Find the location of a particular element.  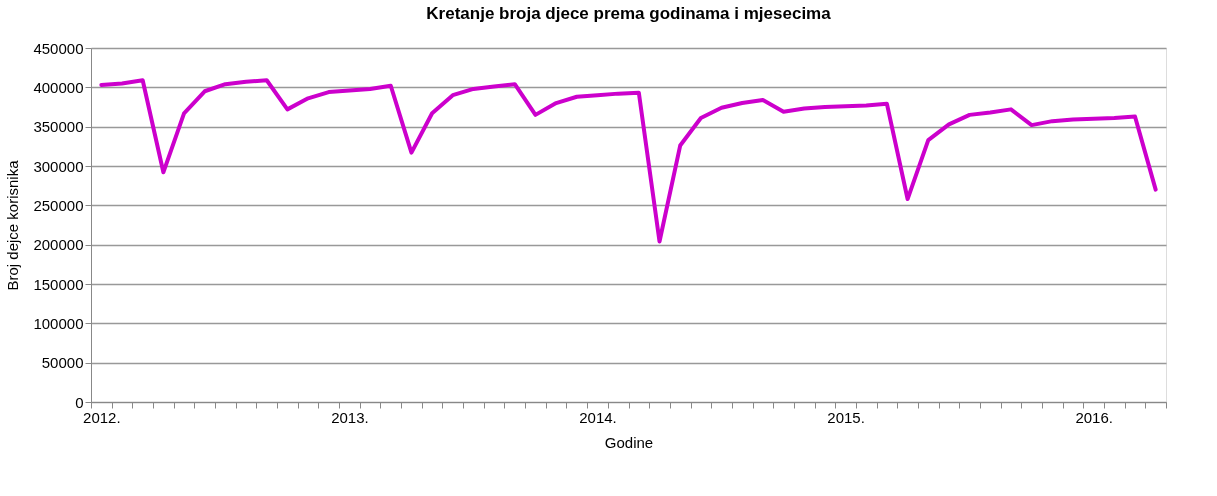

y-tick-label: 100000 is located at coordinates (58, 323).